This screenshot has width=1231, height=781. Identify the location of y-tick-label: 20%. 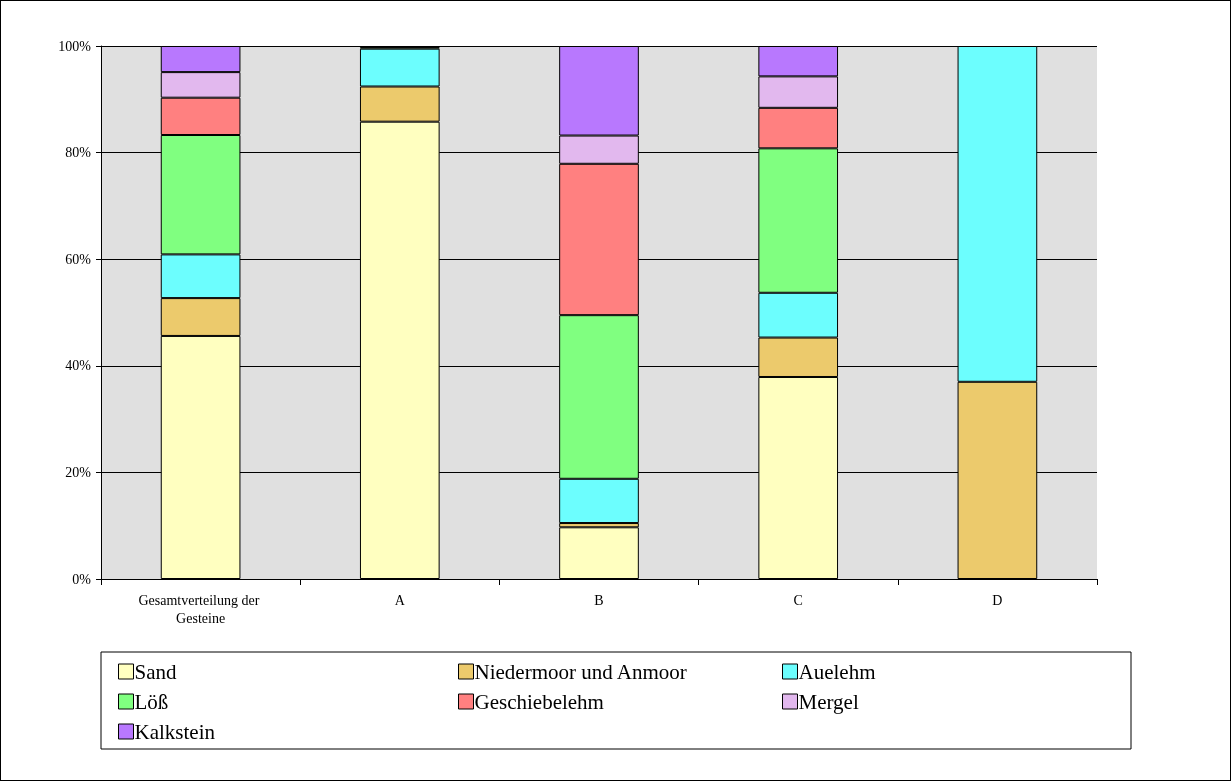
(78, 472).